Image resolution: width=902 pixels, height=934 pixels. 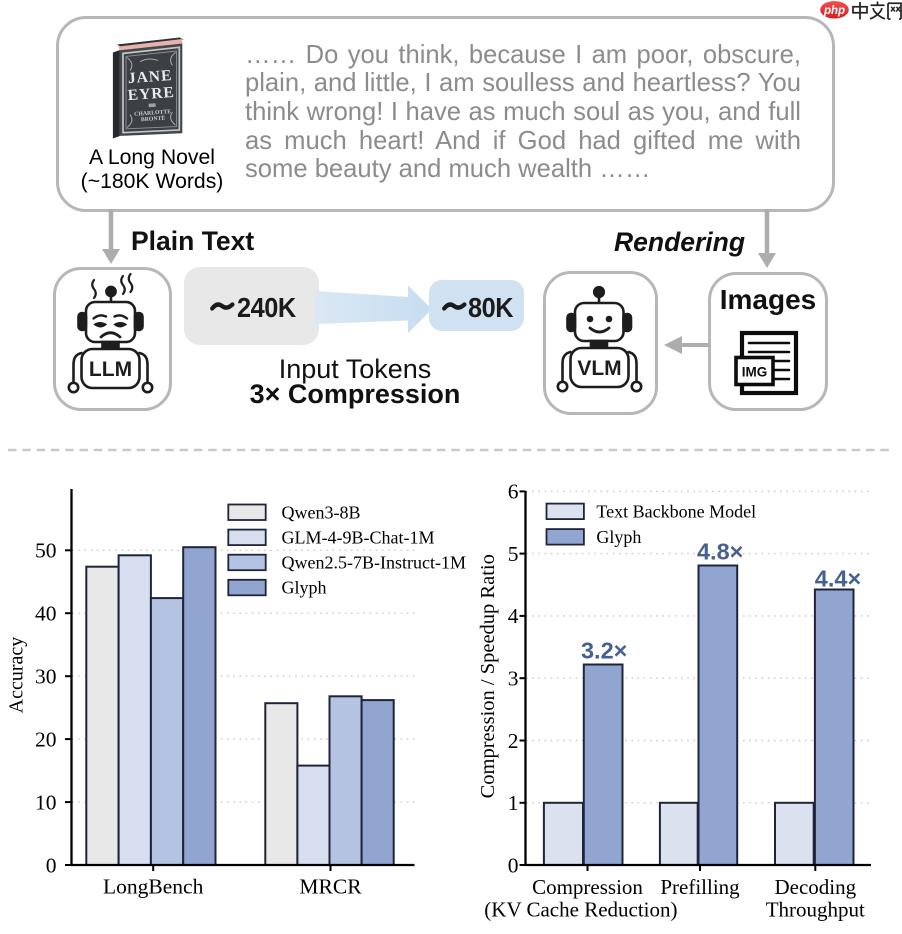 What do you see at coordinates (838, 578) in the screenshot?
I see `svg-text: 4.4×` at bounding box center [838, 578].